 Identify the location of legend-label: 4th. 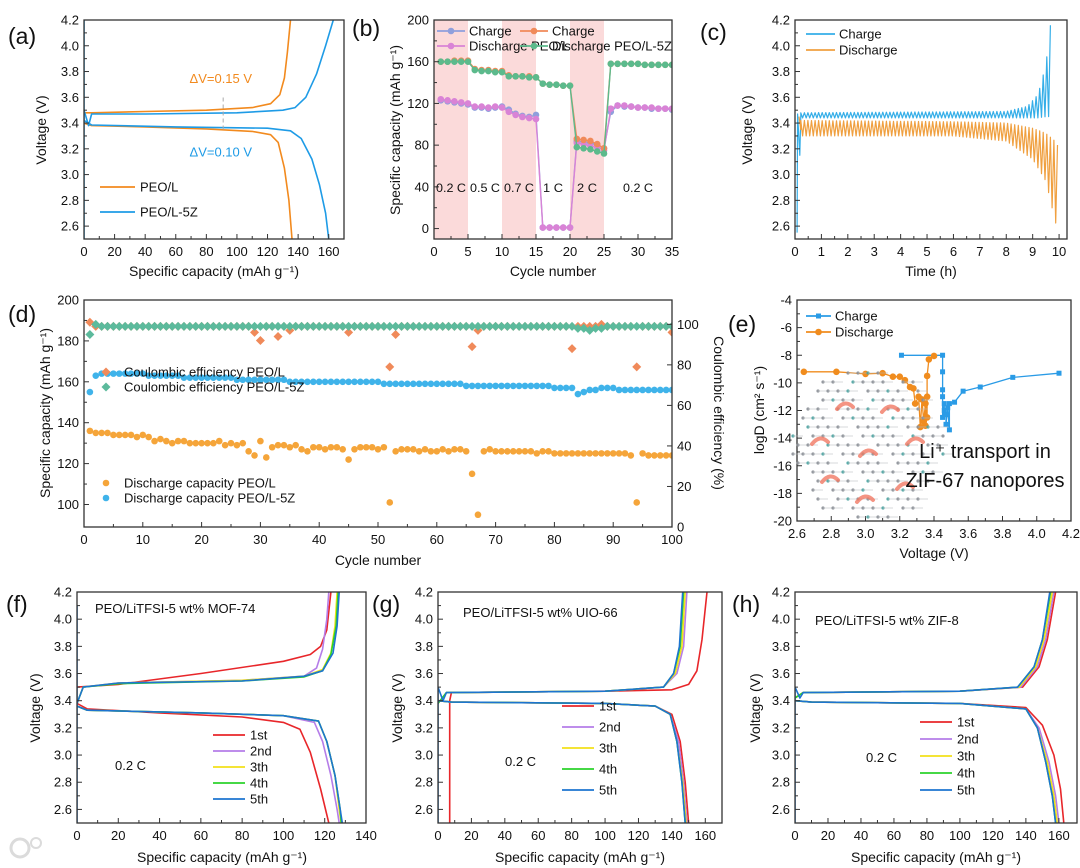
(259, 783).